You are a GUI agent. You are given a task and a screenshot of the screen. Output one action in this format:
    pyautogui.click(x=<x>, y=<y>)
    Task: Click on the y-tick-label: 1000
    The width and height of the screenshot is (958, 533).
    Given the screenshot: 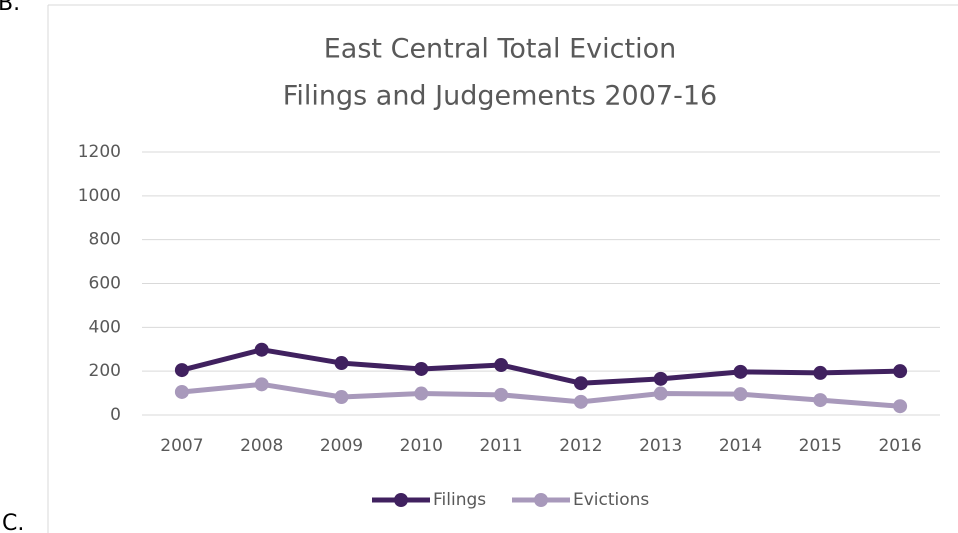 What is the action you would take?
    pyautogui.click(x=99, y=196)
    